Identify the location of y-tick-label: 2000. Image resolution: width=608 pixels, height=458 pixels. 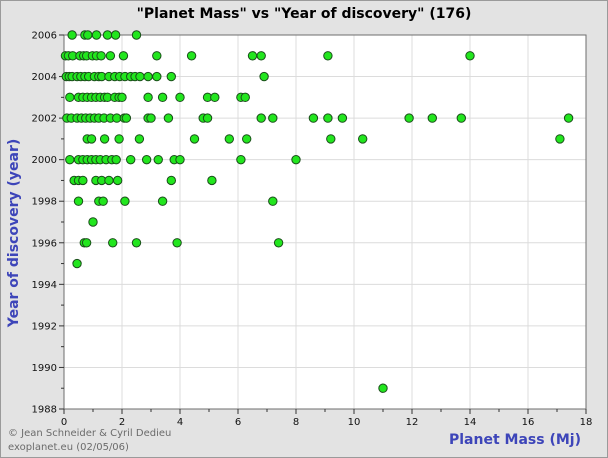
(44, 160).